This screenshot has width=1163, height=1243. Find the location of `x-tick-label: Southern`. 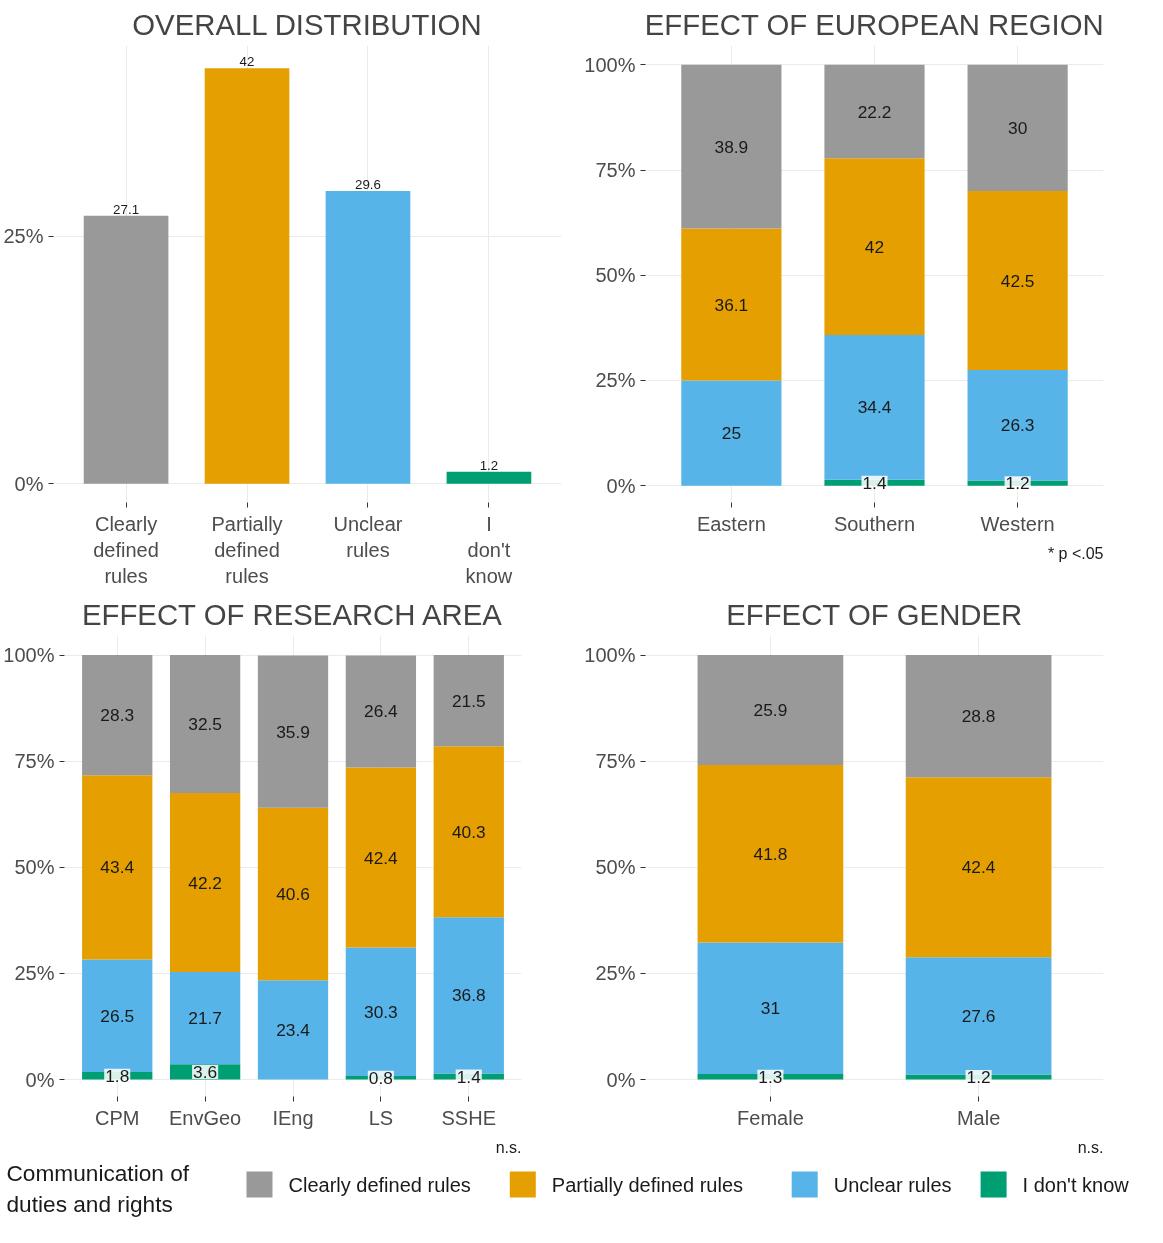

x-tick-label: Southern is located at coordinates (874, 523).